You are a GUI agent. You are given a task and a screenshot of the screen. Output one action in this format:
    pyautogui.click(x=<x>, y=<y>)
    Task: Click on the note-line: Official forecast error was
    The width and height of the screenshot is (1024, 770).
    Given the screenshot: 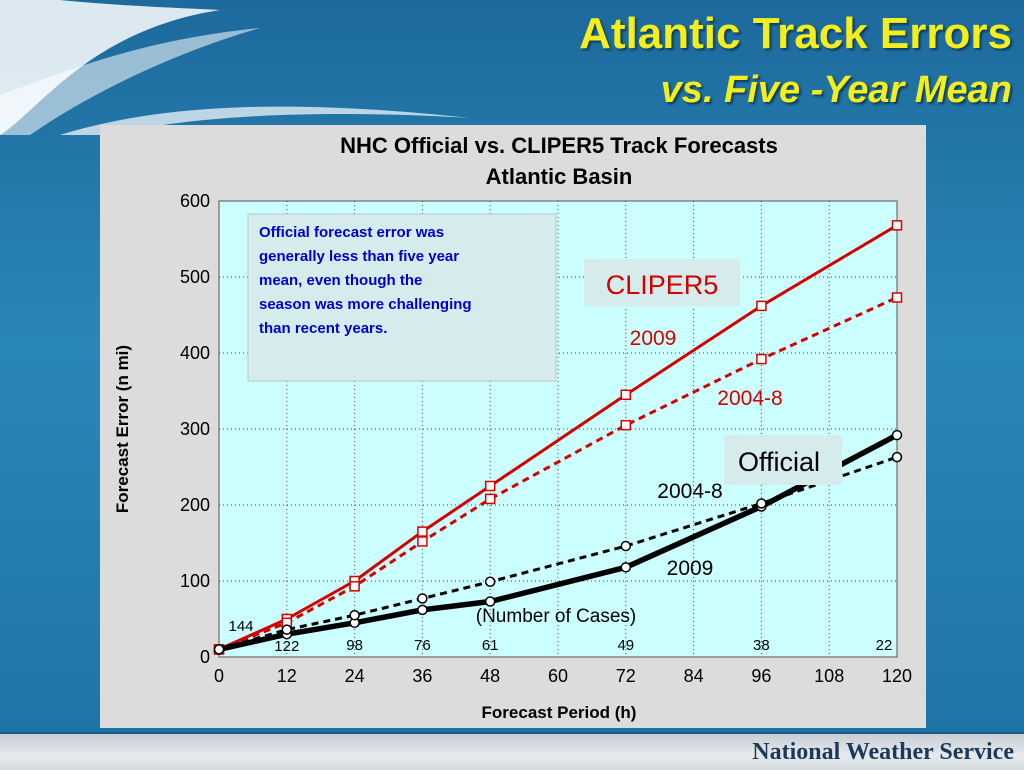 What is the action you would take?
    pyautogui.click(x=351, y=232)
    